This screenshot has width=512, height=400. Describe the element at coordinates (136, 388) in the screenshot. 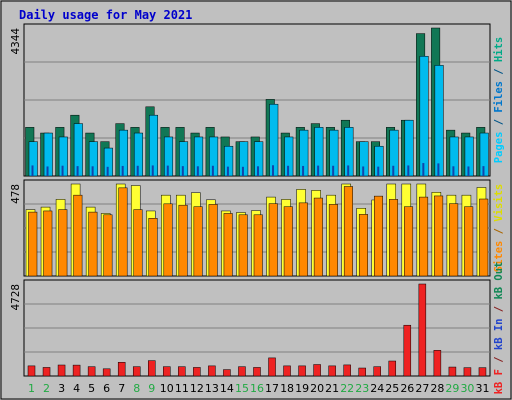

I see `day-label: 8` at that location.